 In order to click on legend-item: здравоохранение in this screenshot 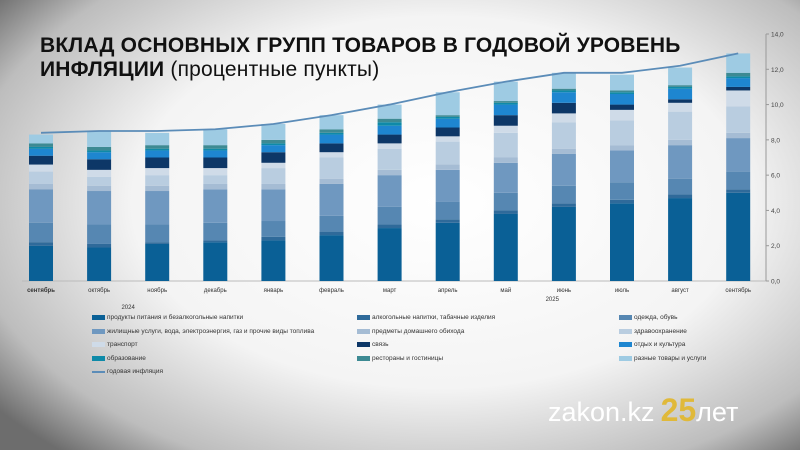, I will do `click(653, 331)`.